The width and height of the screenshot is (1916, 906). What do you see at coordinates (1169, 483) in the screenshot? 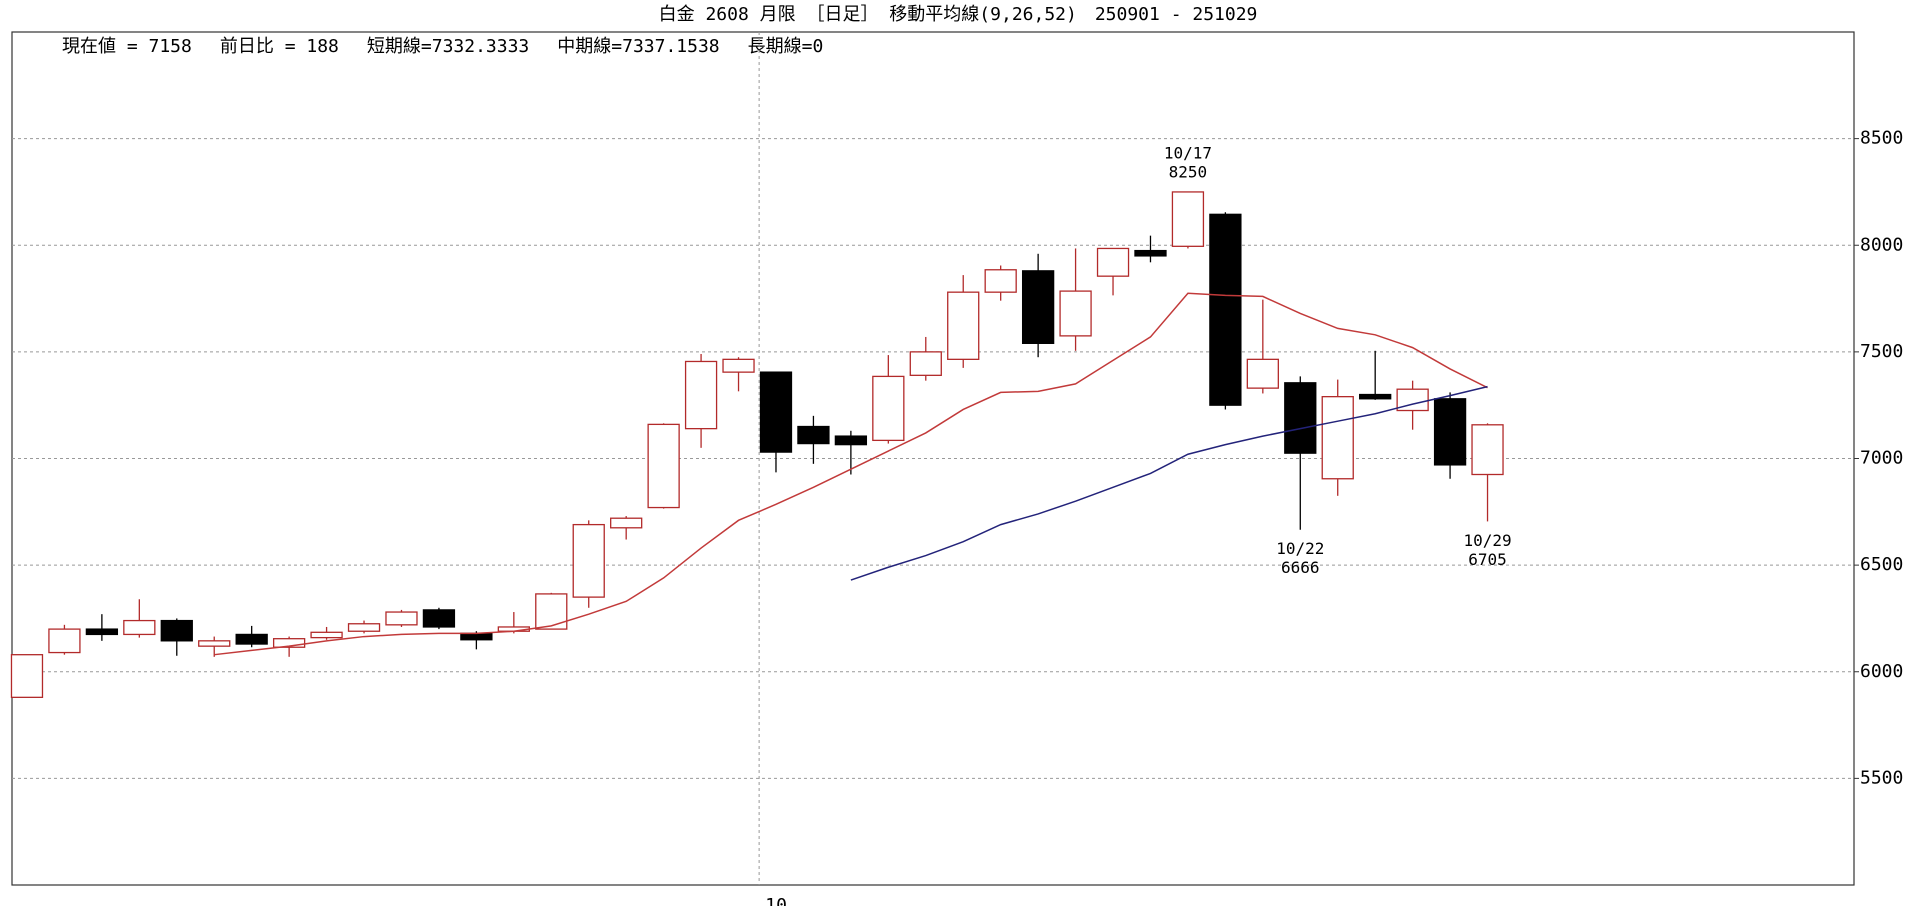
I see `moving-average-line` at bounding box center [1169, 483].